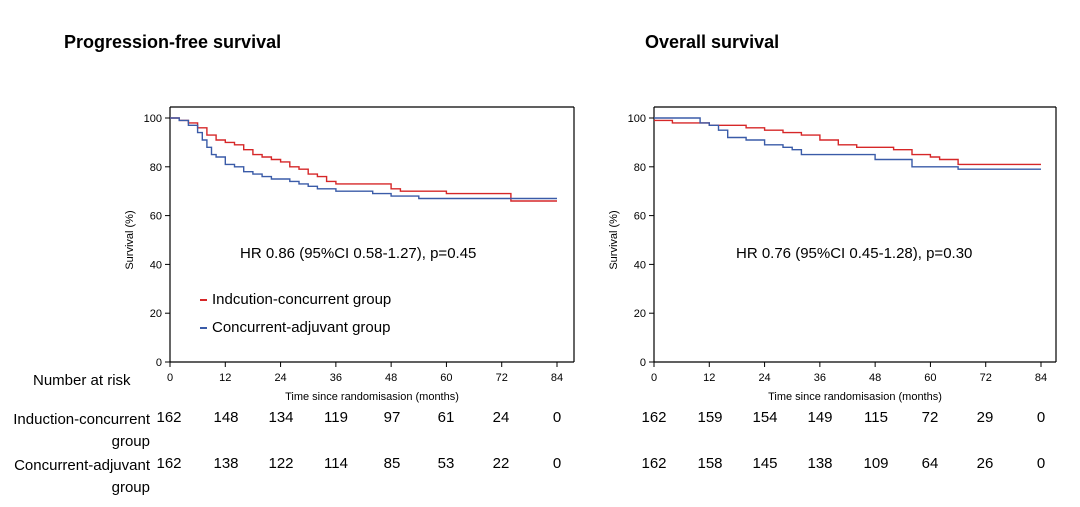  What do you see at coordinates (710, 417) in the screenshot?
I see `risk-cell: 159` at bounding box center [710, 417].